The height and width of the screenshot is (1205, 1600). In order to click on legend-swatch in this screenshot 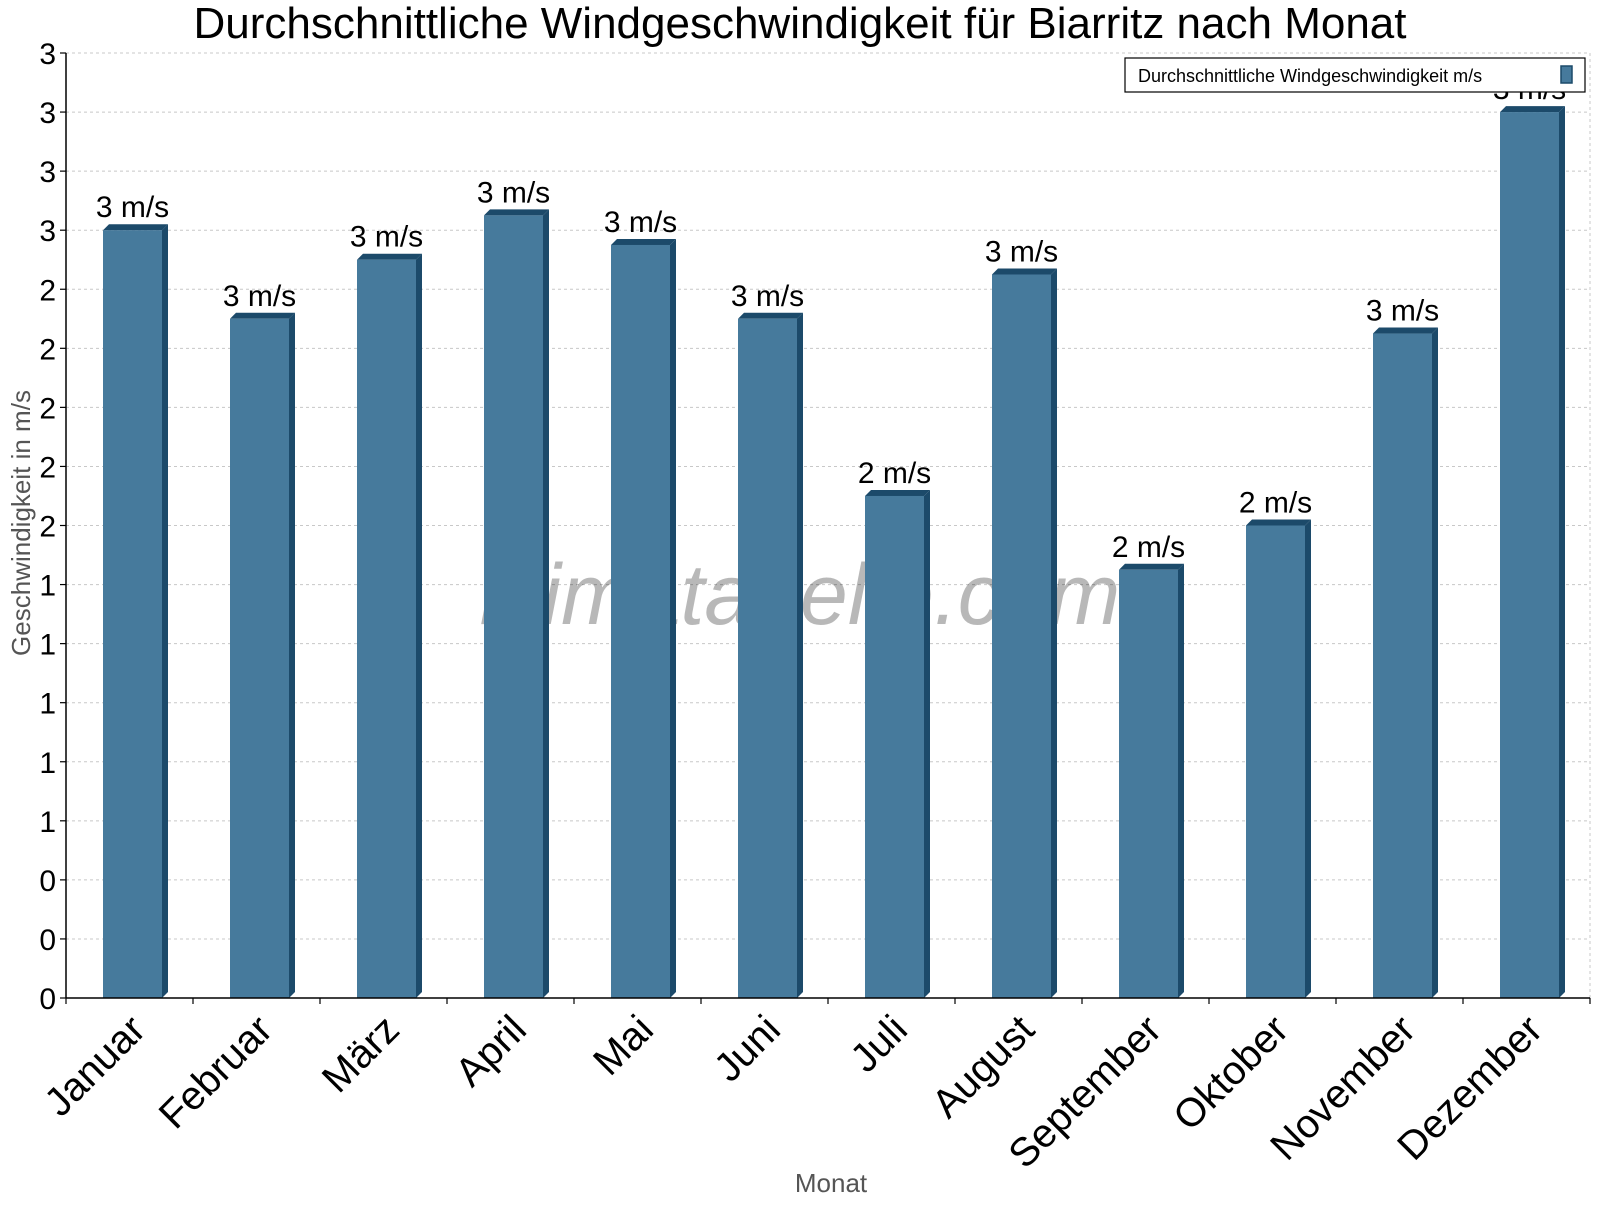, I will do `click(1566, 74)`.